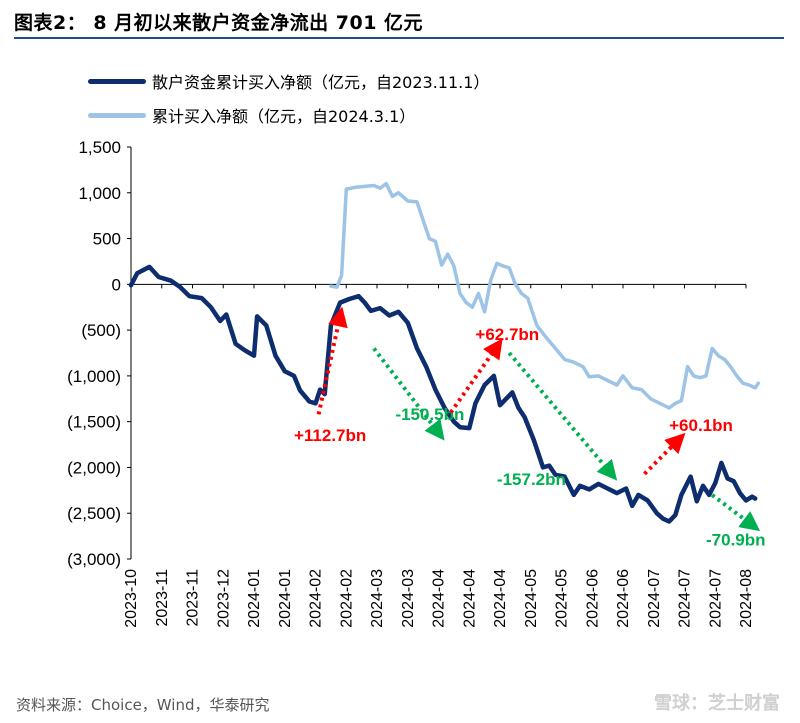 The height and width of the screenshot is (723, 800). I want to click on legend-item-series-2: 累计买入净额（亿元，自2024.3.1）, so click(288, 115).